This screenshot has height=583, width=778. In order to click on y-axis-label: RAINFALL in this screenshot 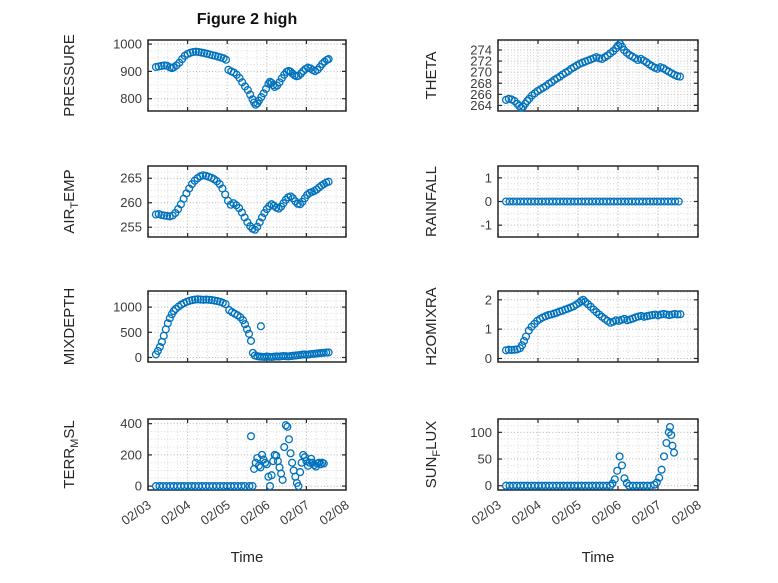, I will do `click(431, 201)`.